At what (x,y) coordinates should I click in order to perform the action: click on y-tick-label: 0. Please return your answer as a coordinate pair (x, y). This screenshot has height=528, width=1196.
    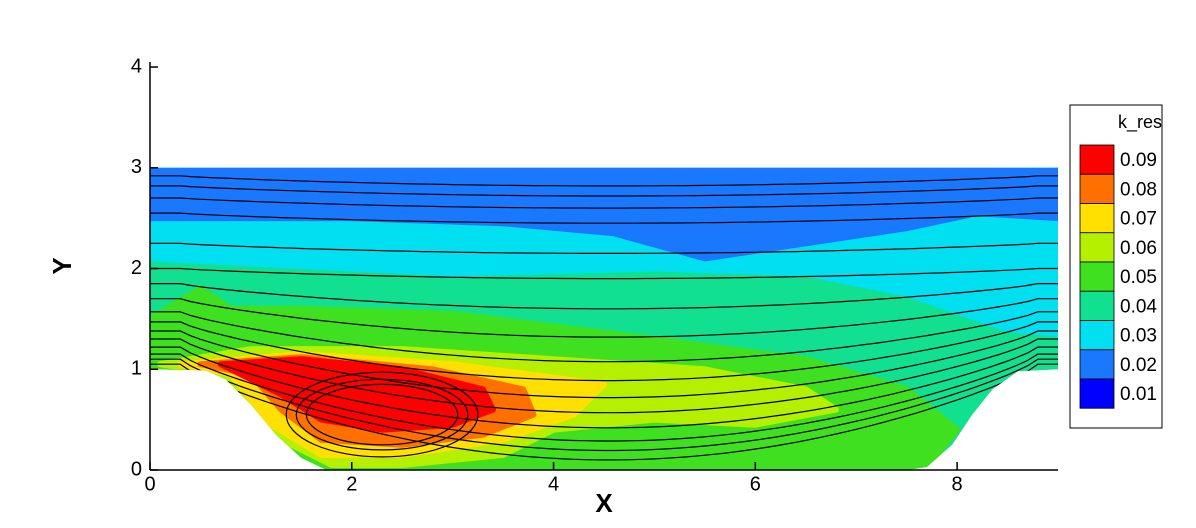
    Looking at the image, I should click on (136, 469).